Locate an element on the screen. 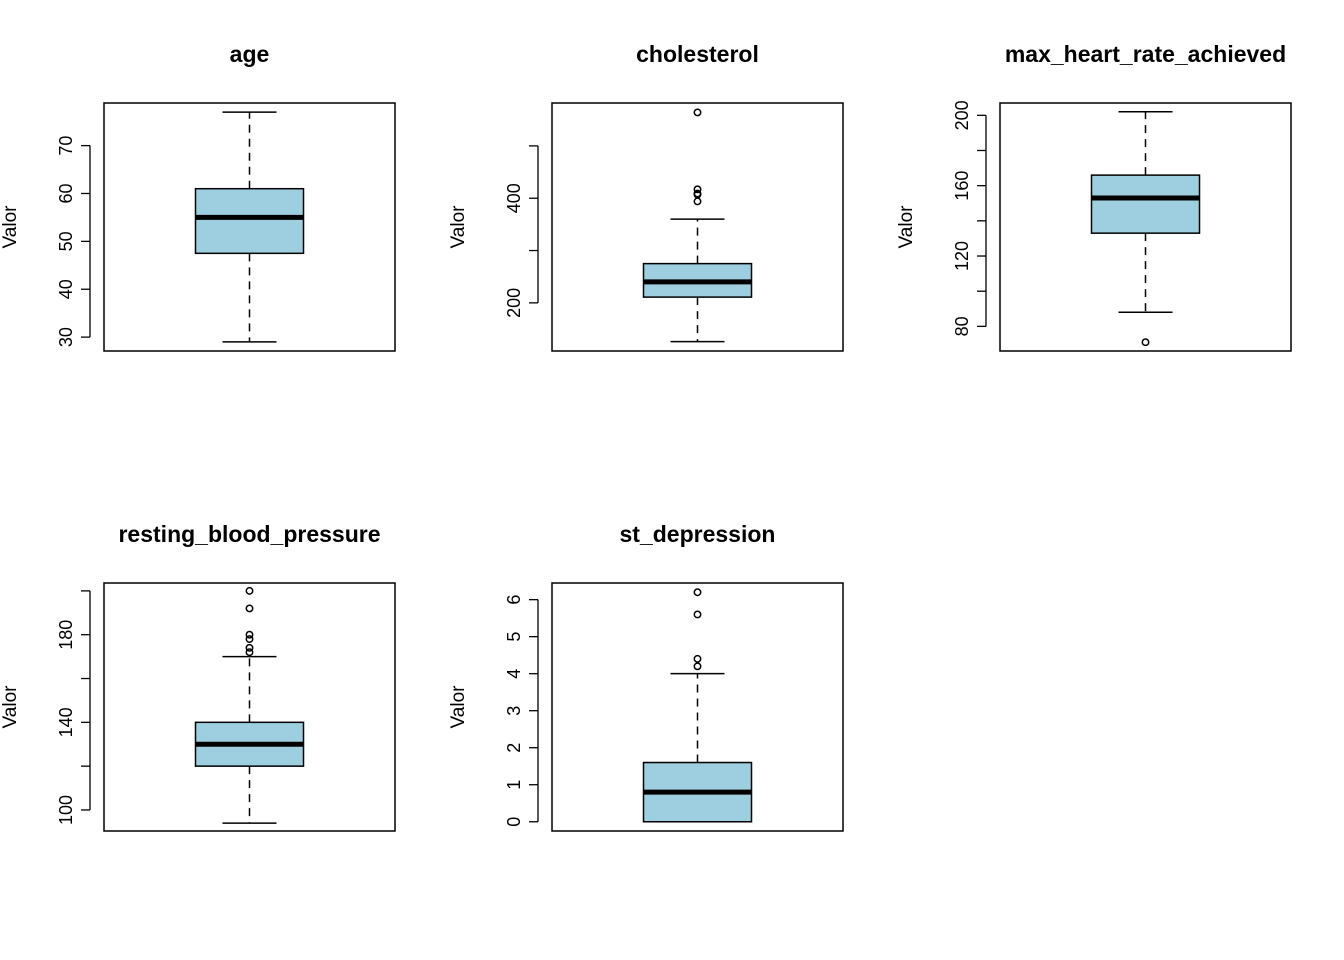 This screenshot has width=1344, height=960. y-tick-label: 3 is located at coordinates (514, 711).